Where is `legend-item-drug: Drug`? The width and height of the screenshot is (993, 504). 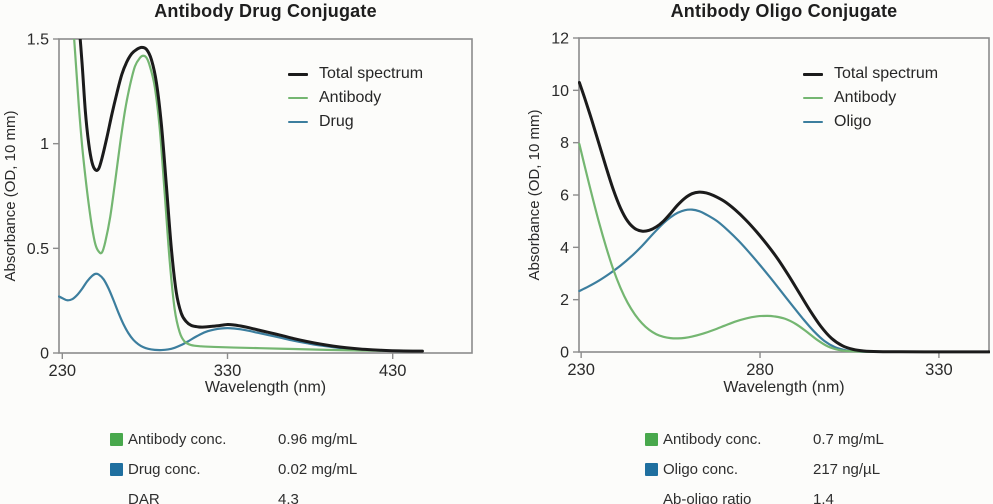 legend-item-drug: Drug is located at coordinates (355, 122).